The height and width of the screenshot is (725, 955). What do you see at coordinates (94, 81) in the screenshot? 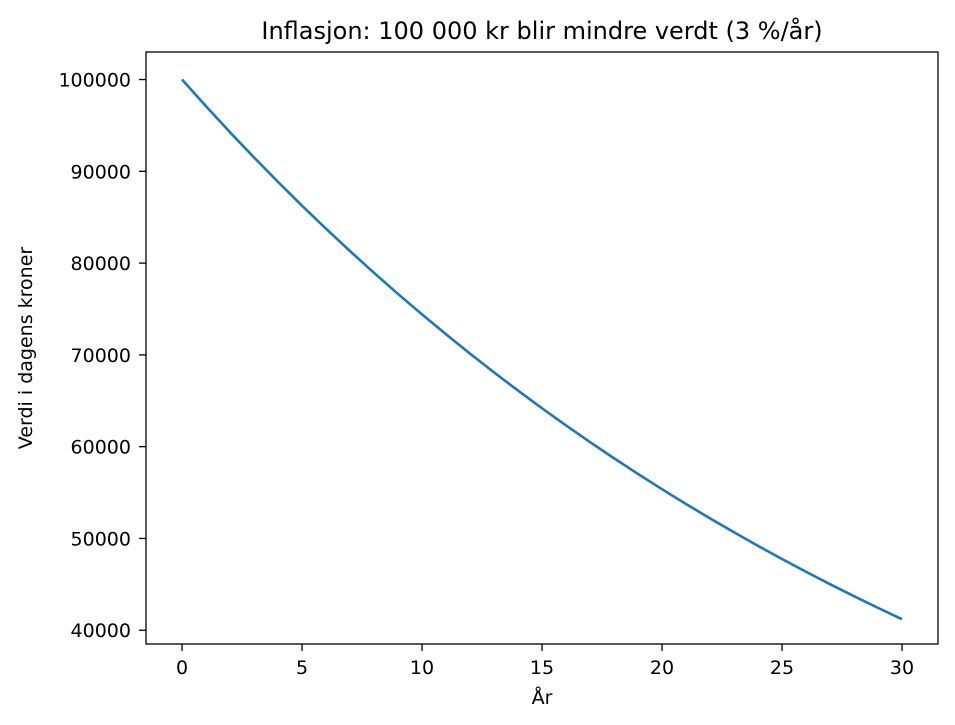
I see `y-tick-label: 100000` at bounding box center [94, 81].